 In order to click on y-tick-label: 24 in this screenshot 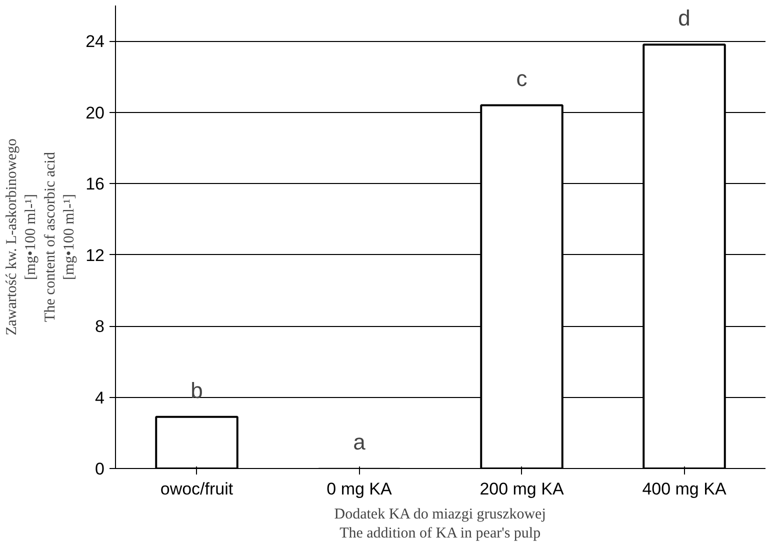, I will do `click(95, 42)`.